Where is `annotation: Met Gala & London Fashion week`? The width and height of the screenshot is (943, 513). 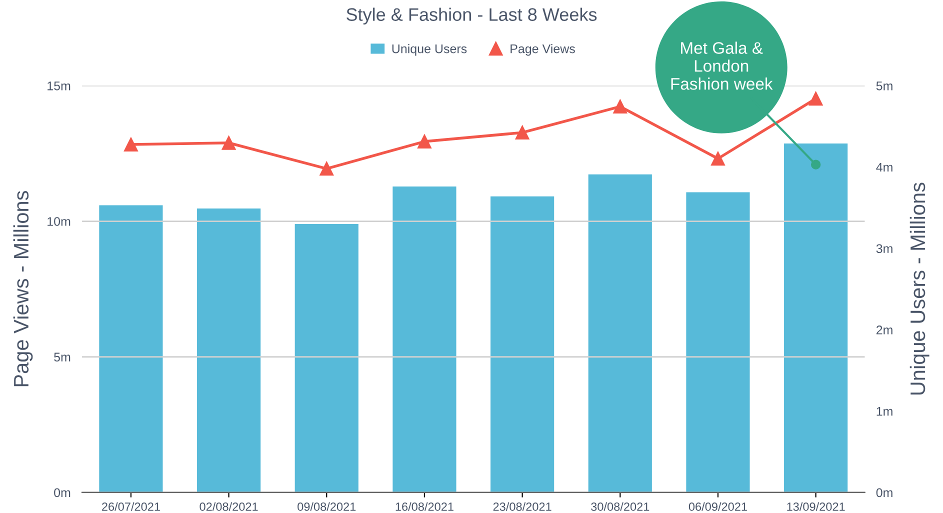 annotation: Met Gala & London Fashion week is located at coordinates (722, 66).